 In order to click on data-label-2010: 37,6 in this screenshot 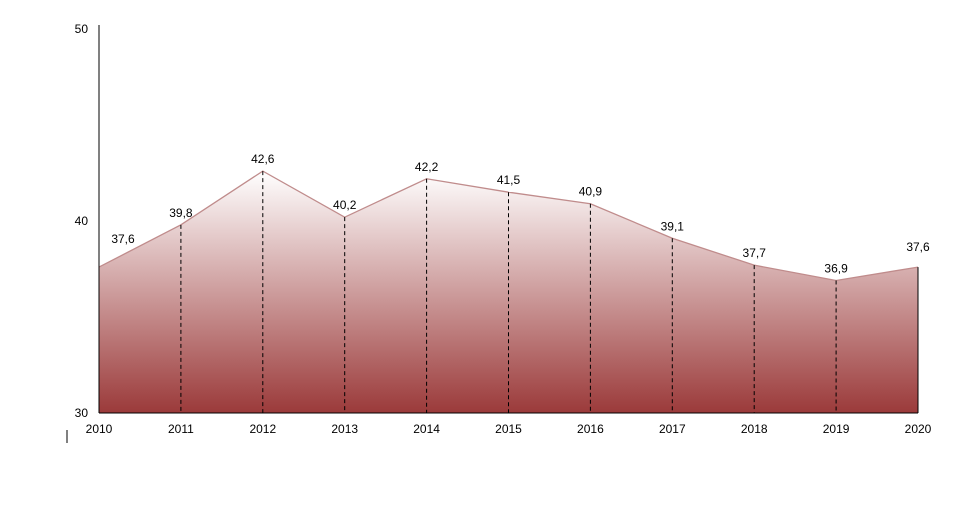, I will do `click(123, 239)`.